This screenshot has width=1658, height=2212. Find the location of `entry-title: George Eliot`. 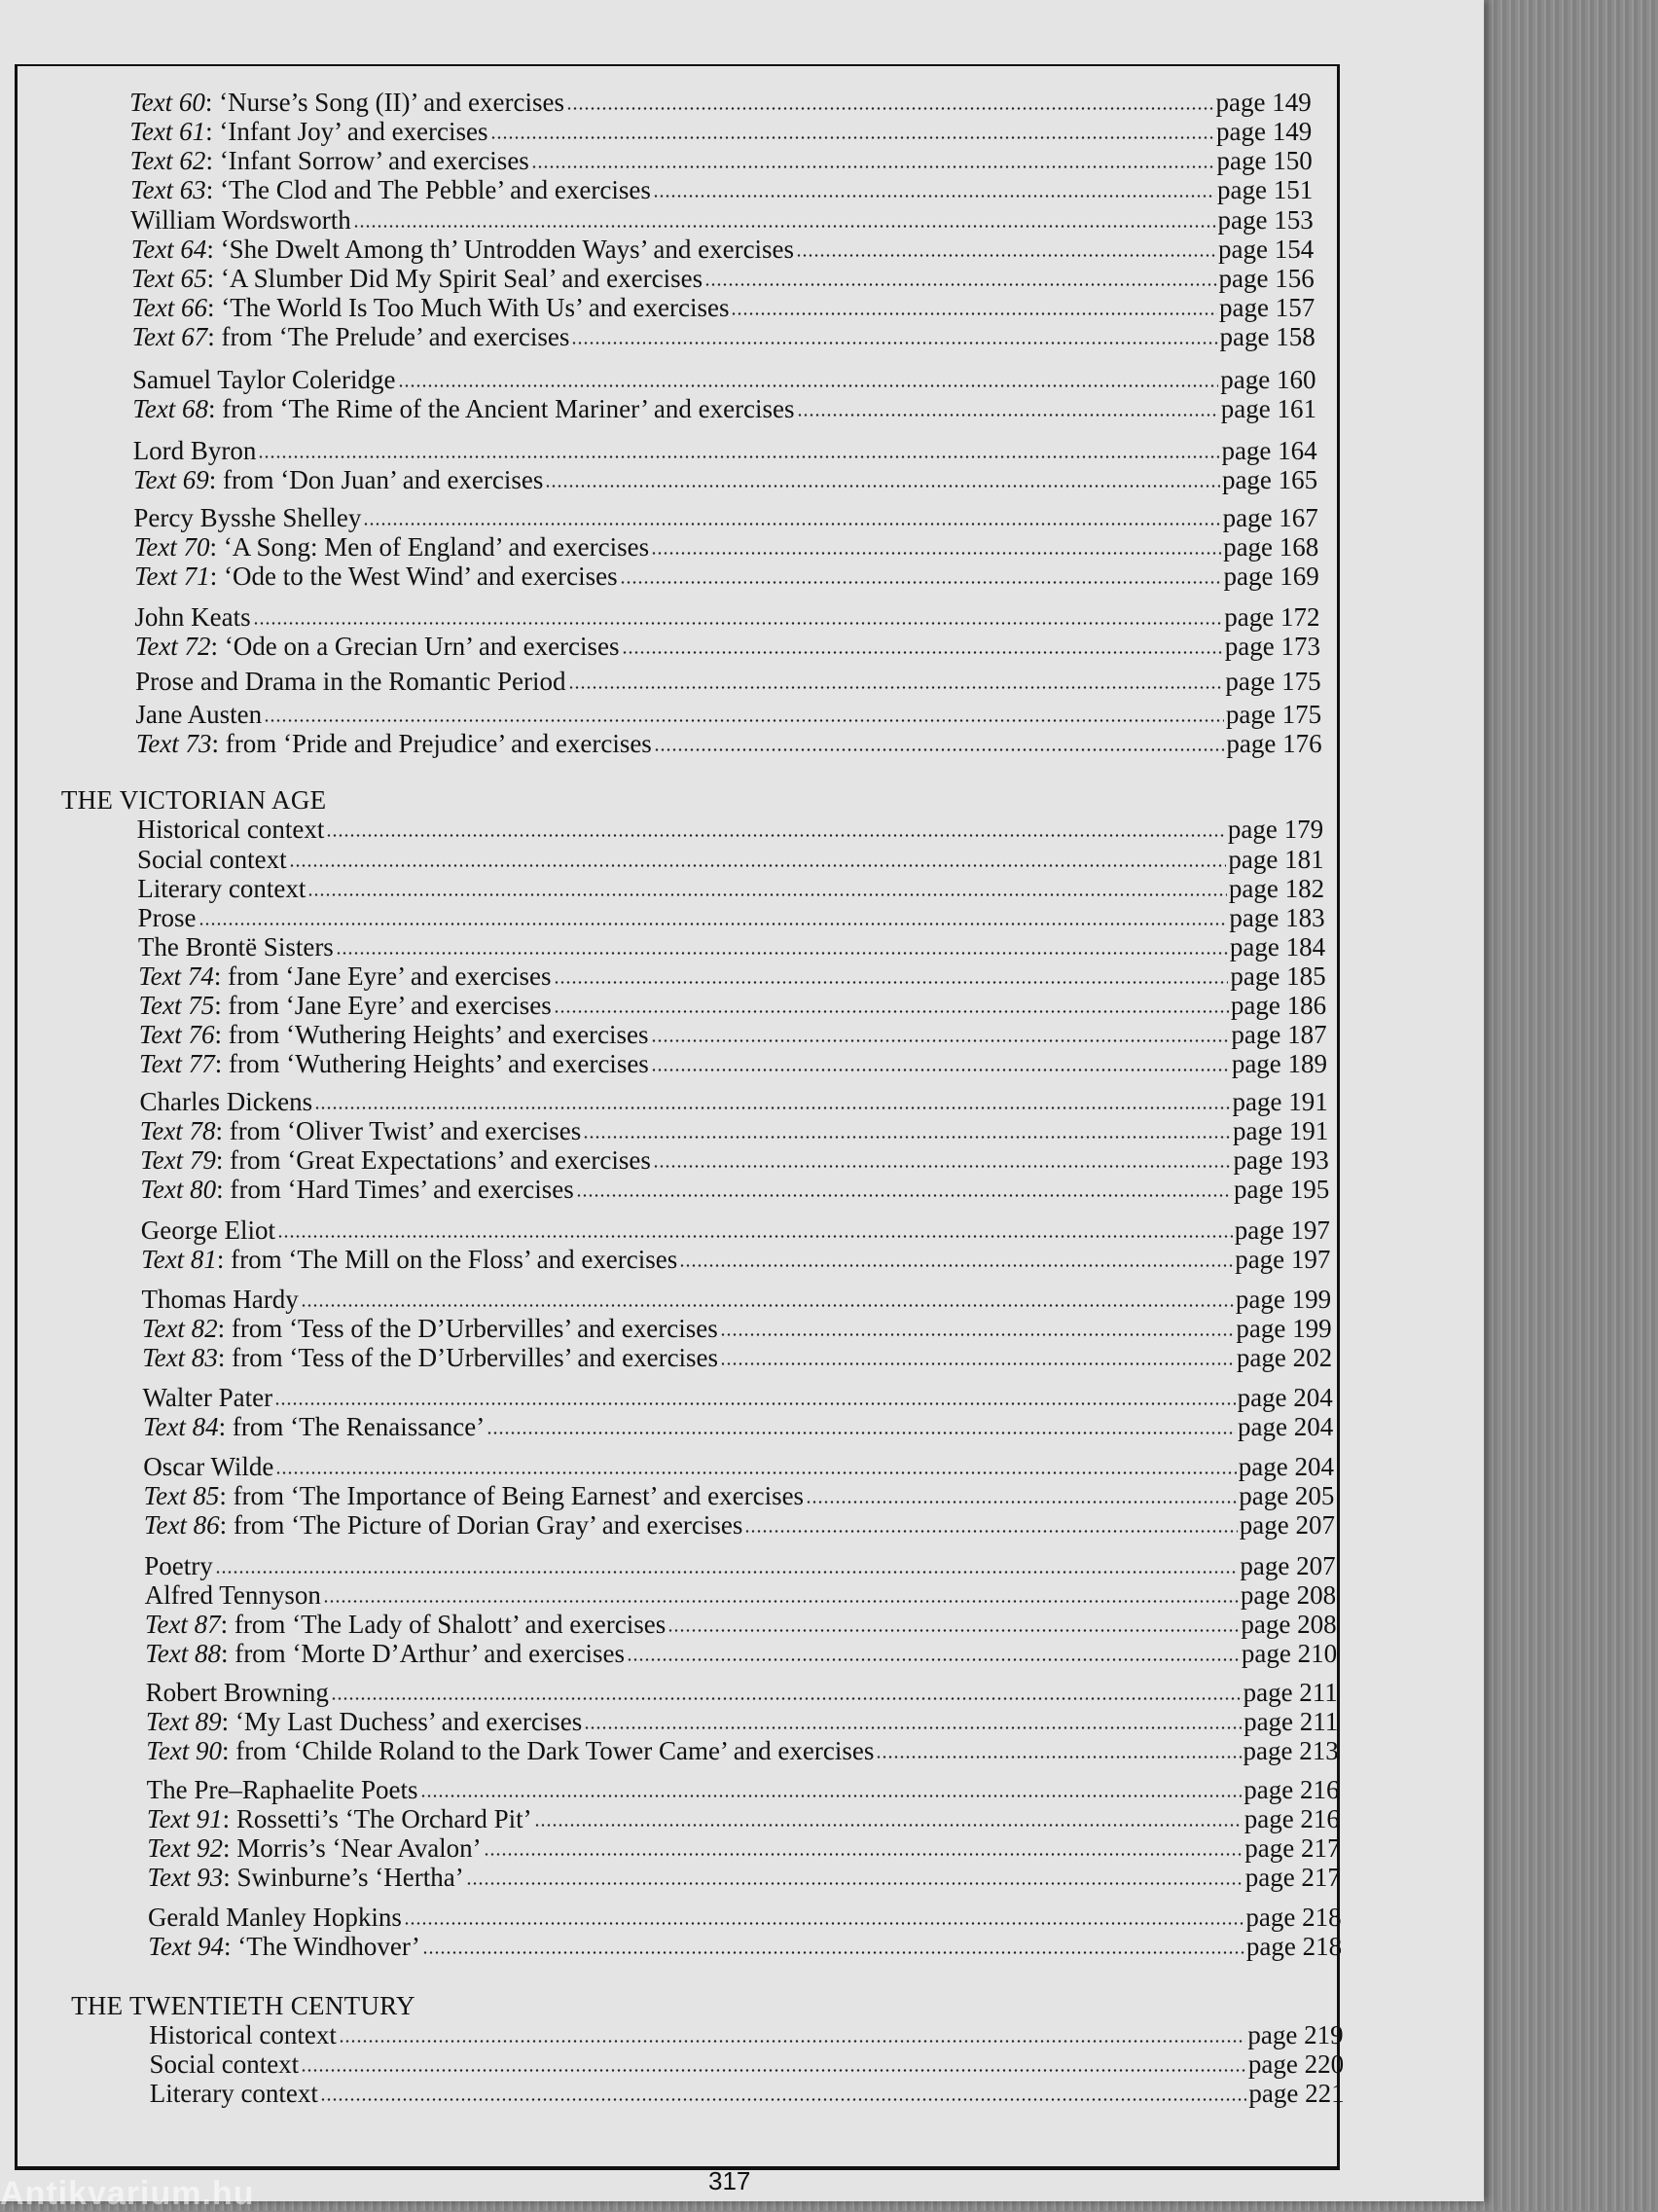

entry-title: George Eliot is located at coordinates (208, 1230).